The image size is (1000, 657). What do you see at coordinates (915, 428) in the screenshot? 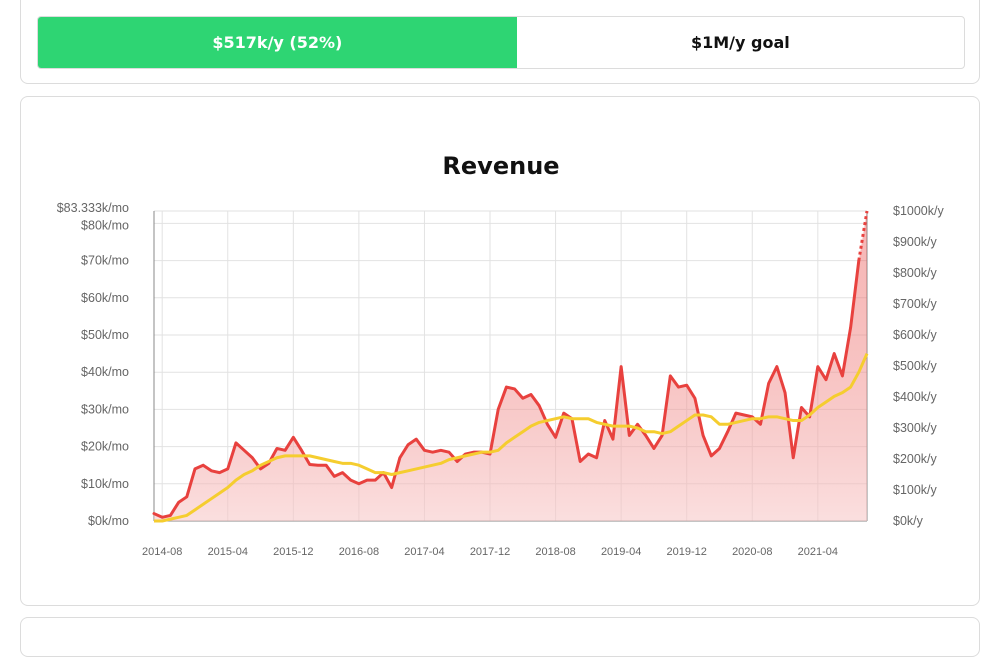
I see `y-right-tick-label: $300k/y` at bounding box center [915, 428].